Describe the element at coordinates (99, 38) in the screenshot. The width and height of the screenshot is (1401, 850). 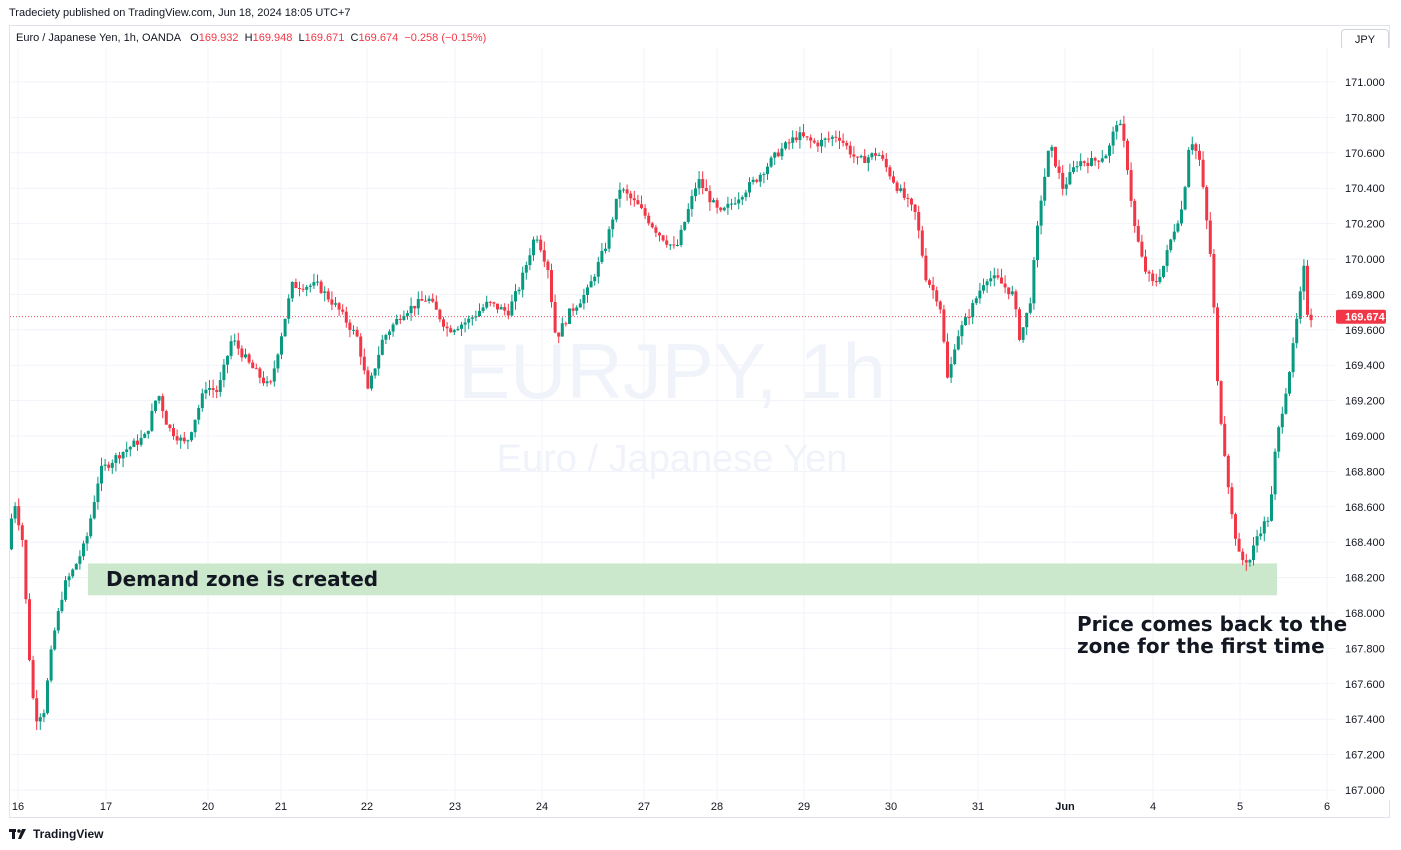
I see `symbol-description: Euro / Japanese Yen, 1h, OANDA` at that location.